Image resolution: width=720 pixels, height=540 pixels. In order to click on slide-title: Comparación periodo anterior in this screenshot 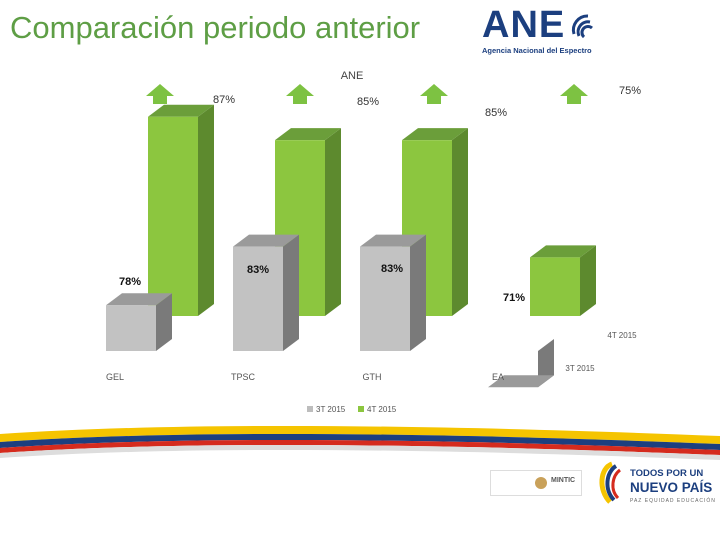, I will do `click(215, 27)`.